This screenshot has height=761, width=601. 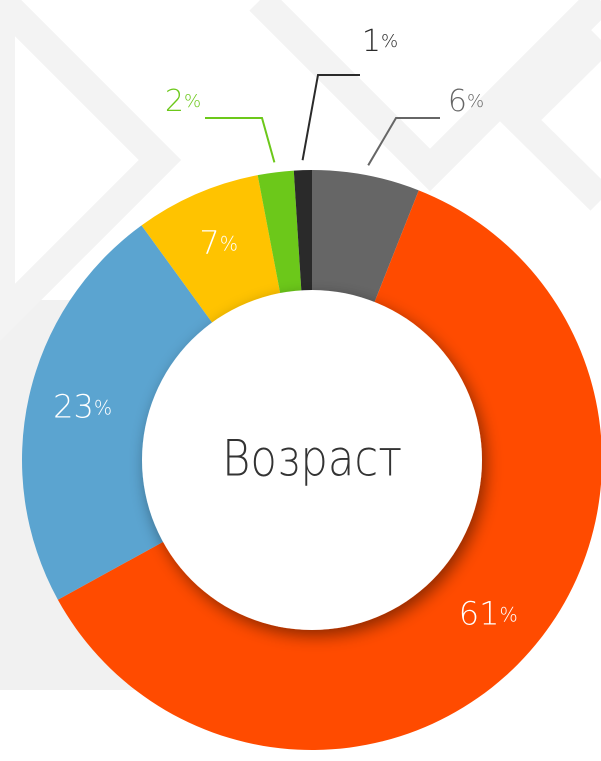 What do you see at coordinates (183, 101) in the screenshot?
I see `value-label: 2%` at bounding box center [183, 101].